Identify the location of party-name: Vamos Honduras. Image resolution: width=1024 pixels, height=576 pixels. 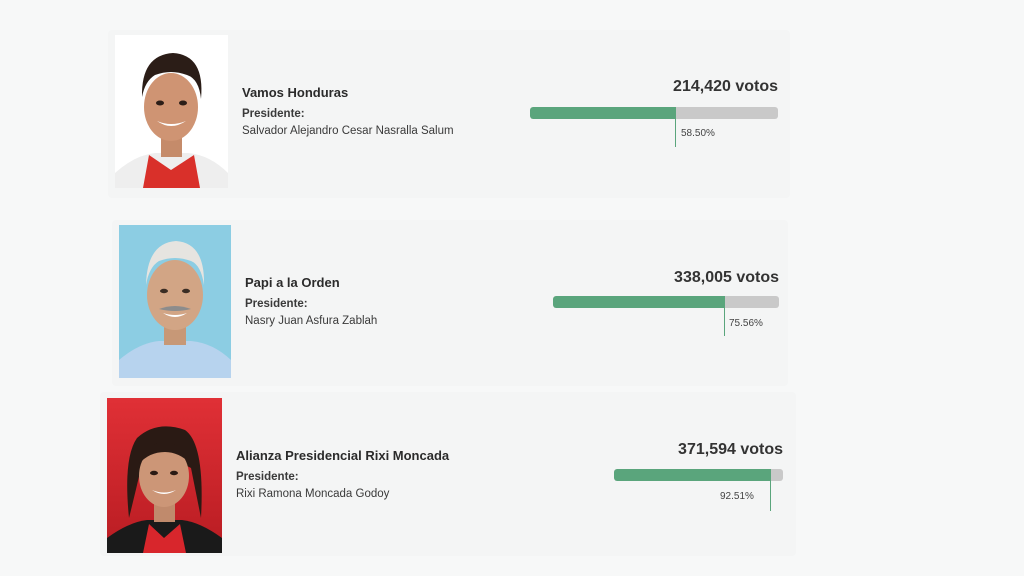
(295, 92).